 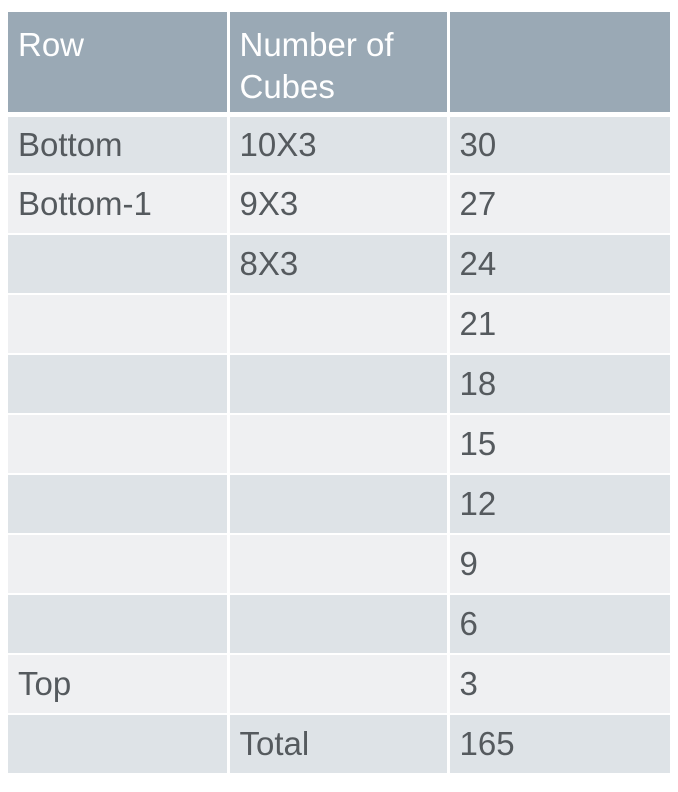 I want to click on table-row: Bottom-1 9X3 27, so click(x=339, y=204).